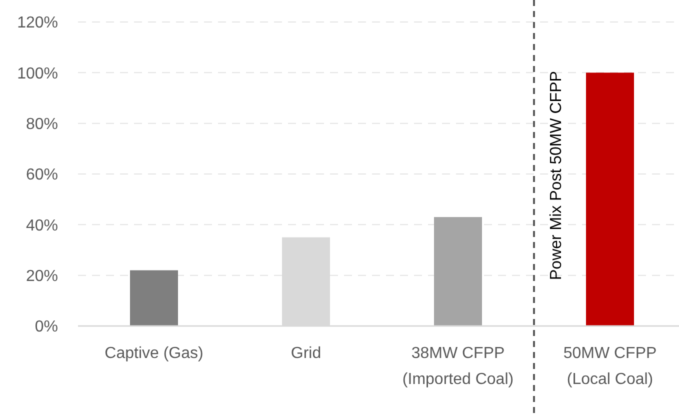  I want to click on y-tick-label: 40%, so click(42, 225).